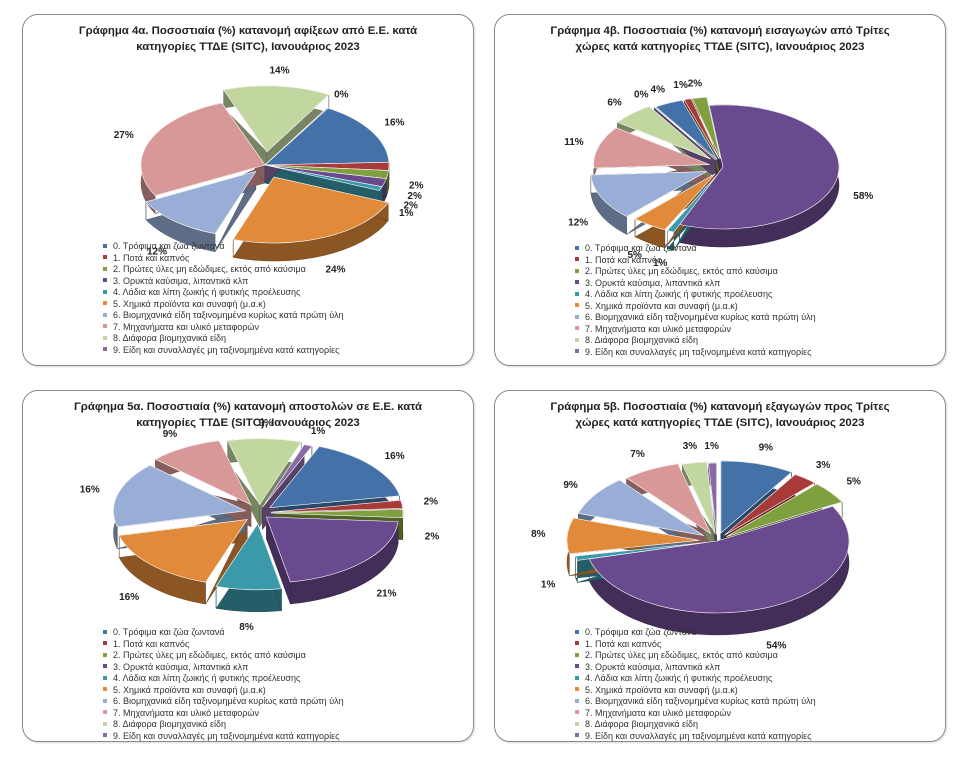  I want to click on legend-item: 0. Τρόφιμα και ζώα ζωντανά, so click(223, 633).